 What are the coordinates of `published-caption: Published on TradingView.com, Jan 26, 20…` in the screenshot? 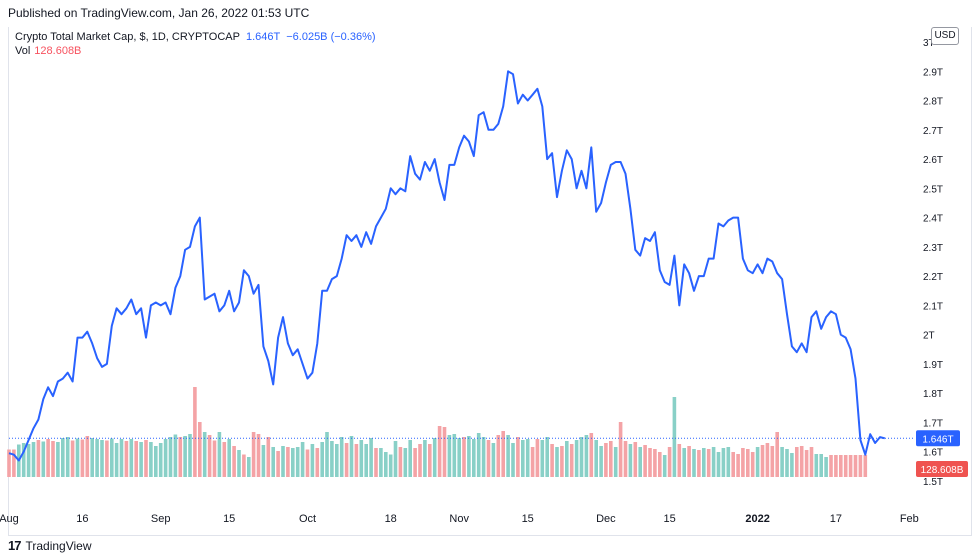 It's located at (159, 13).